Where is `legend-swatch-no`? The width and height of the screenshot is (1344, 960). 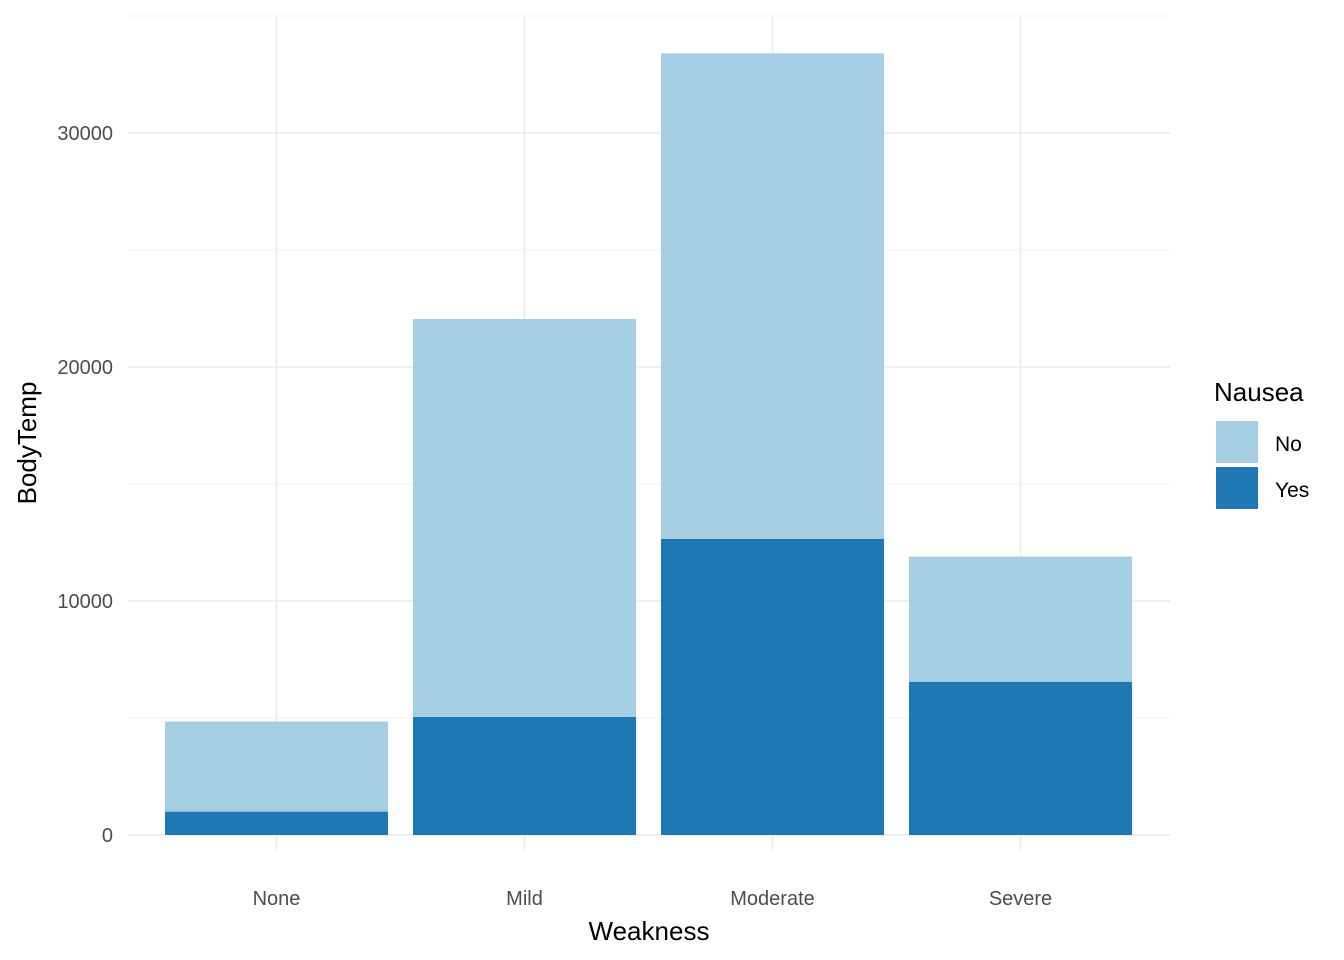 legend-swatch-no is located at coordinates (1237, 442).